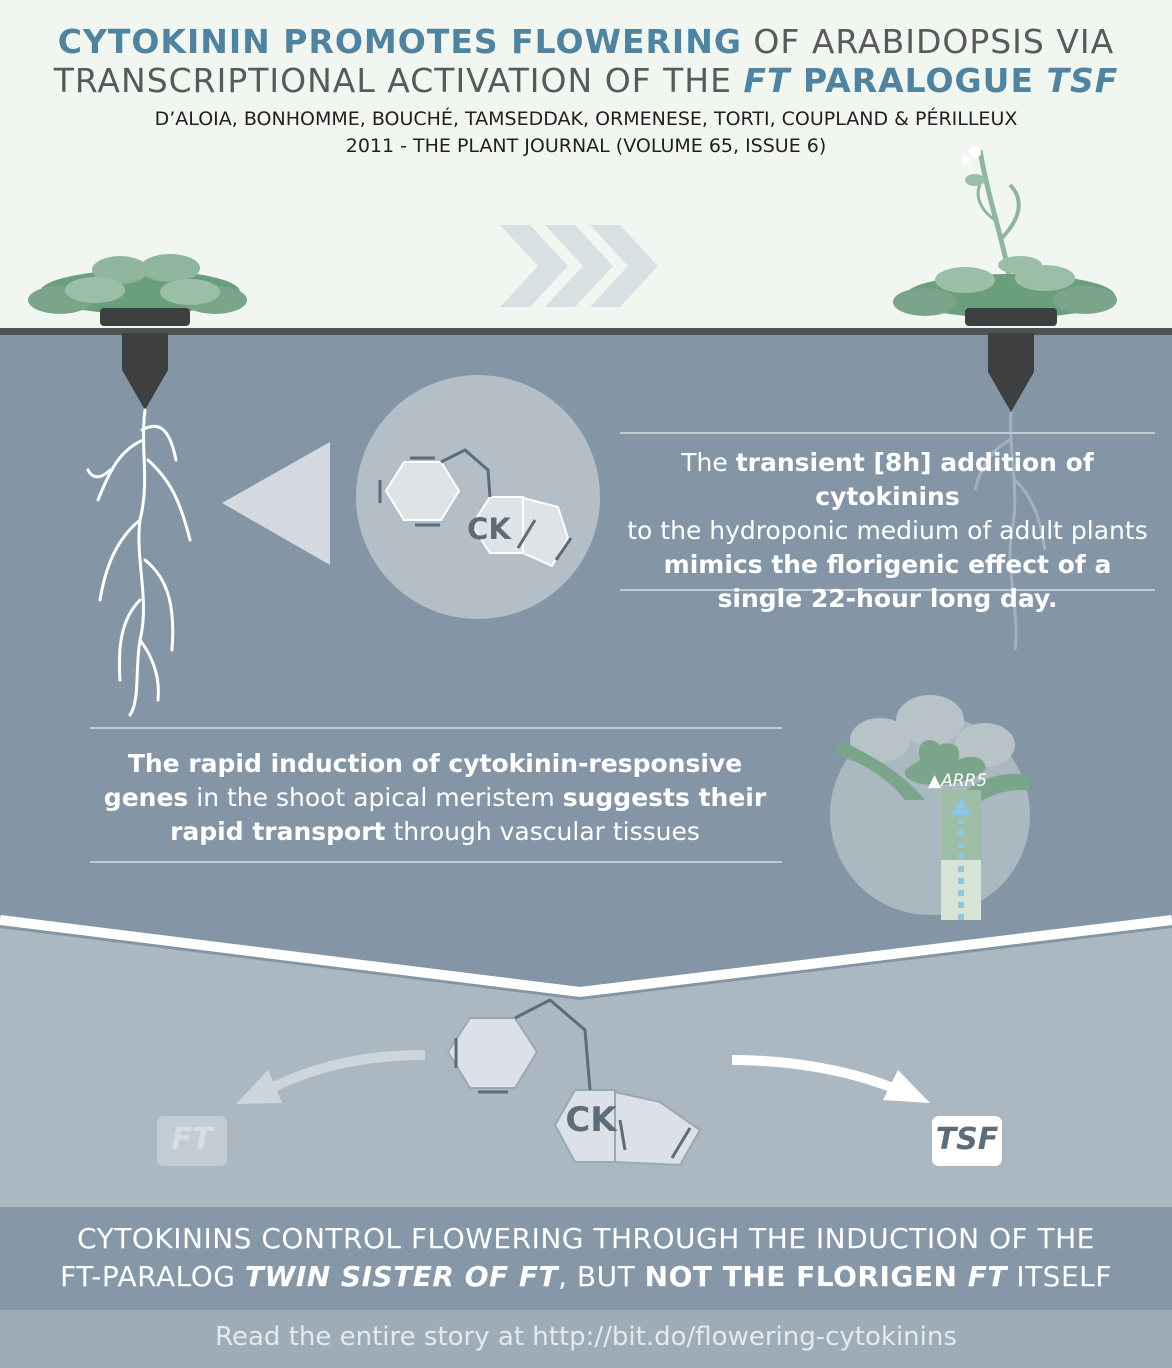 Image resolution: width=1172 pixels, height=1368 pixels. I want to click on right-pot-icon, so click(1011, 372).